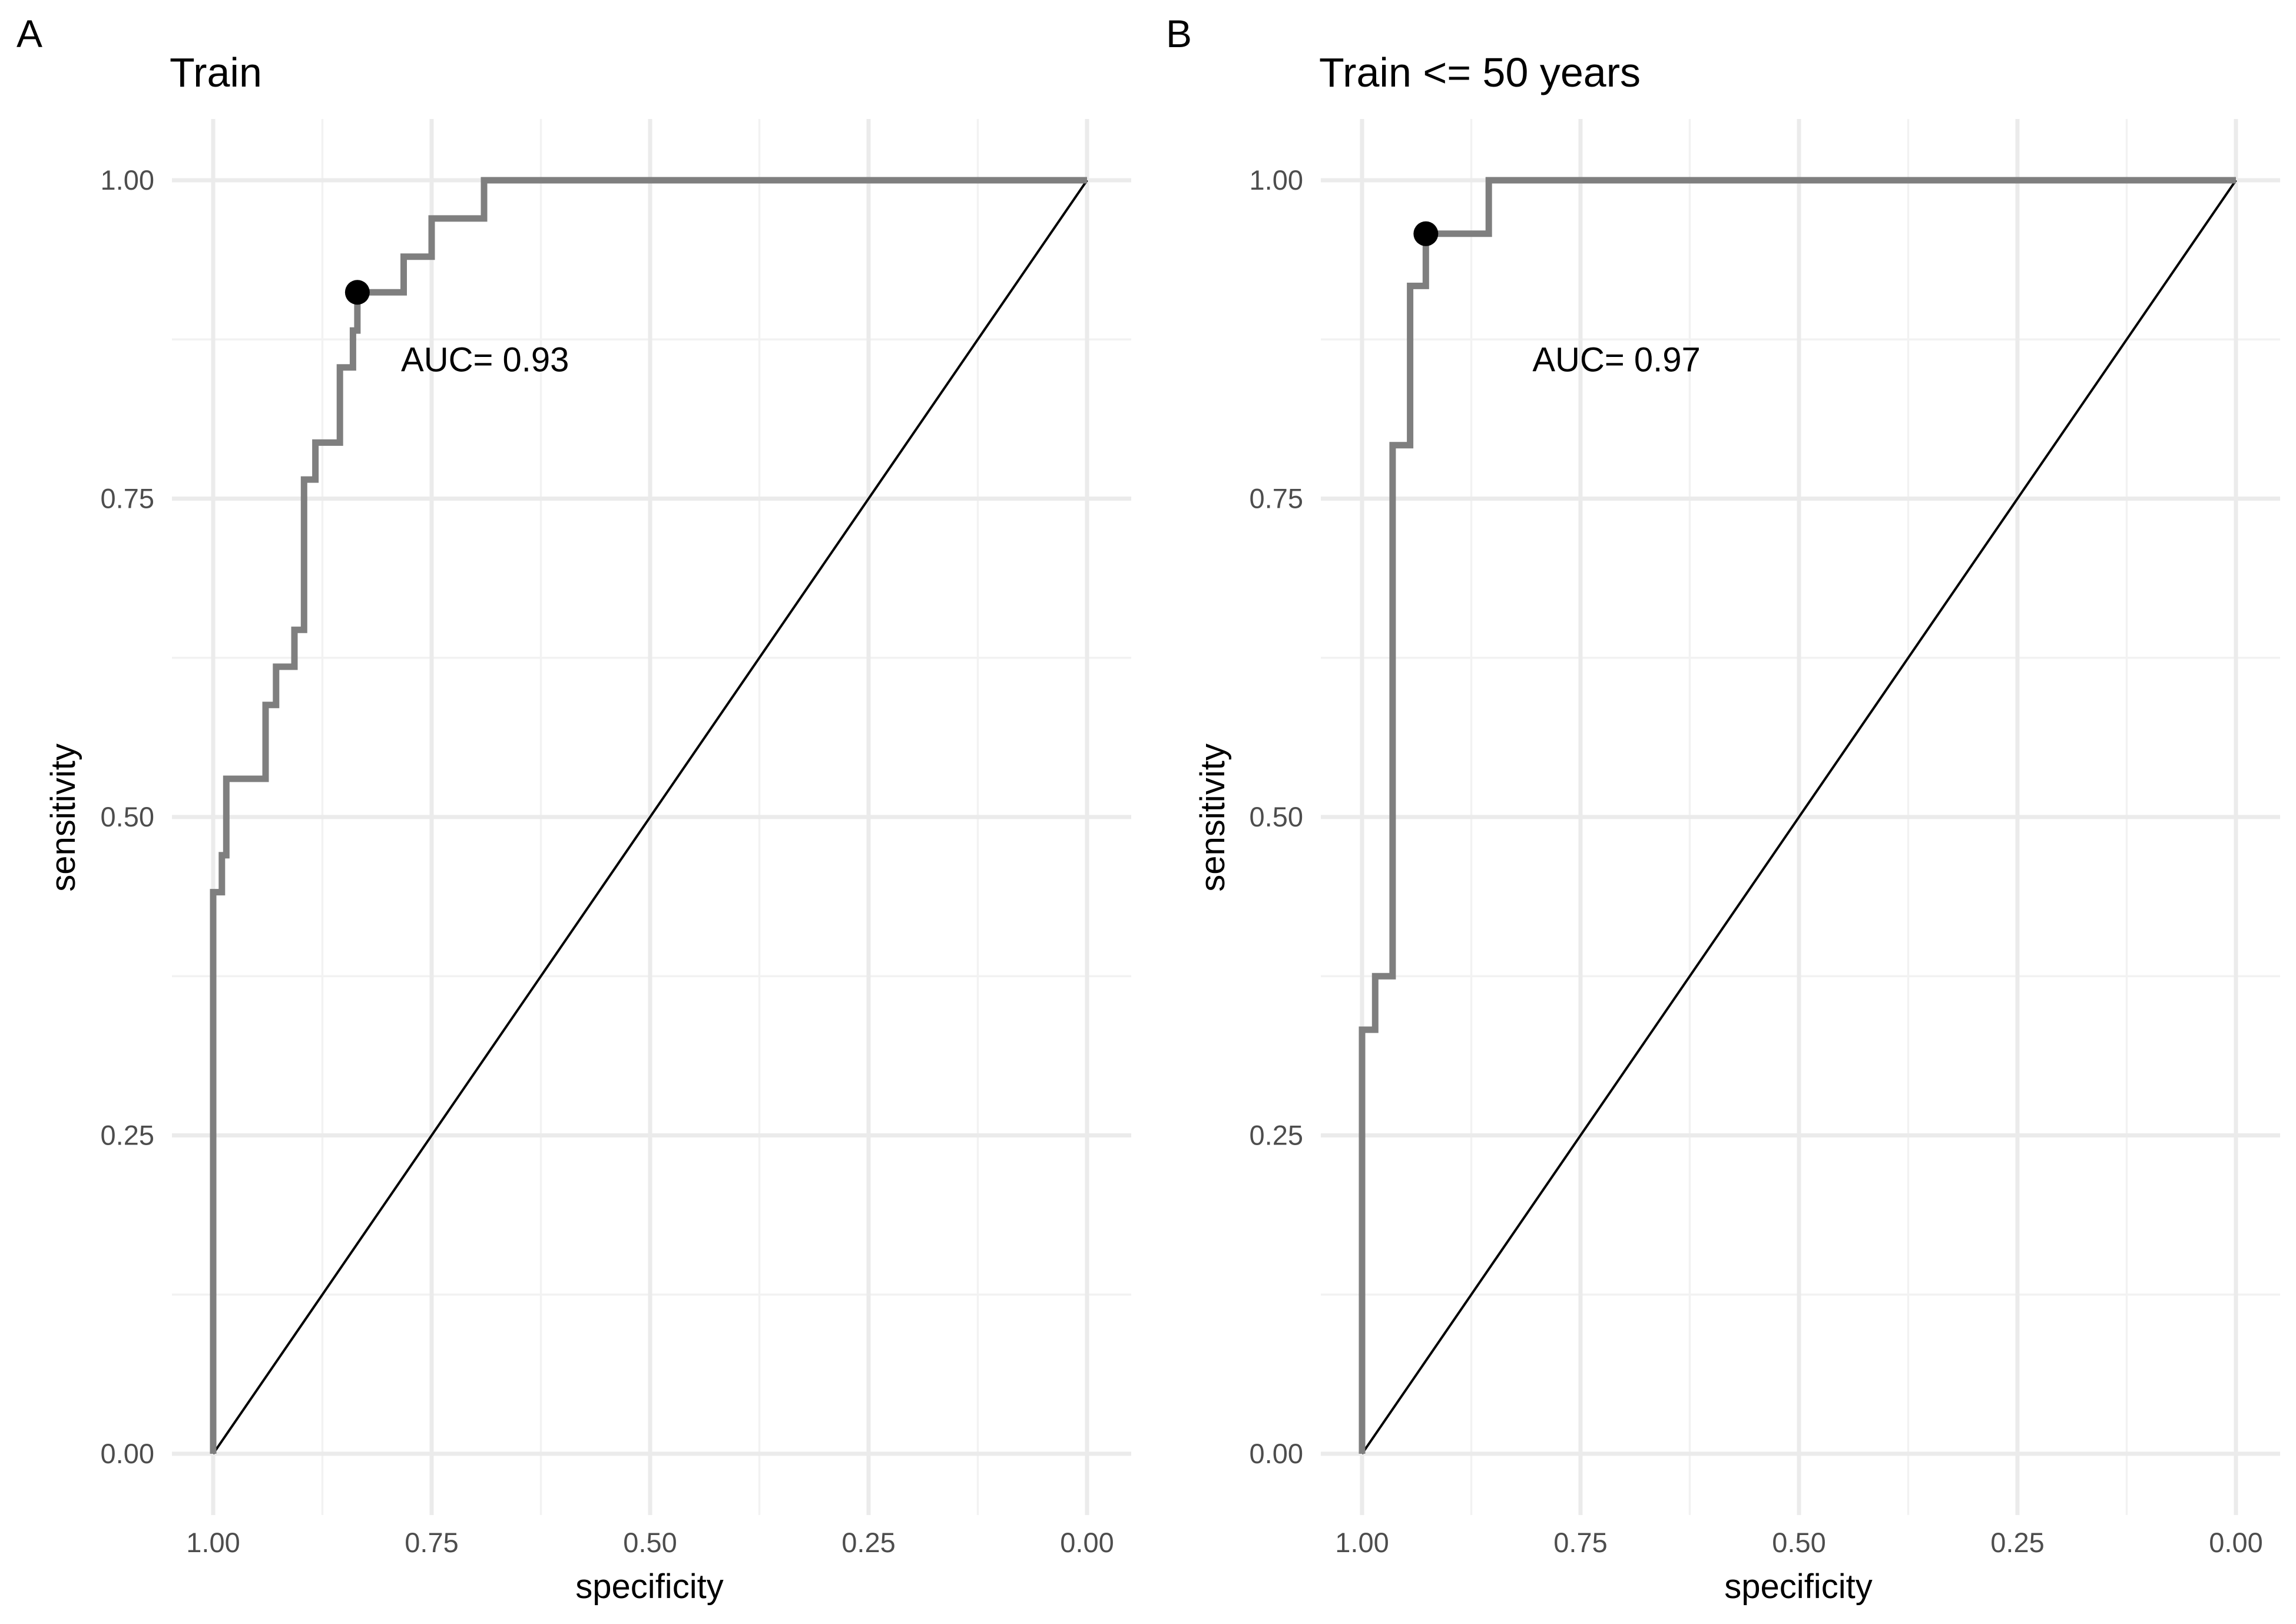 The image size is (2296, 1624). I want to click on panel-b-letter: B, so click(1179, 33).